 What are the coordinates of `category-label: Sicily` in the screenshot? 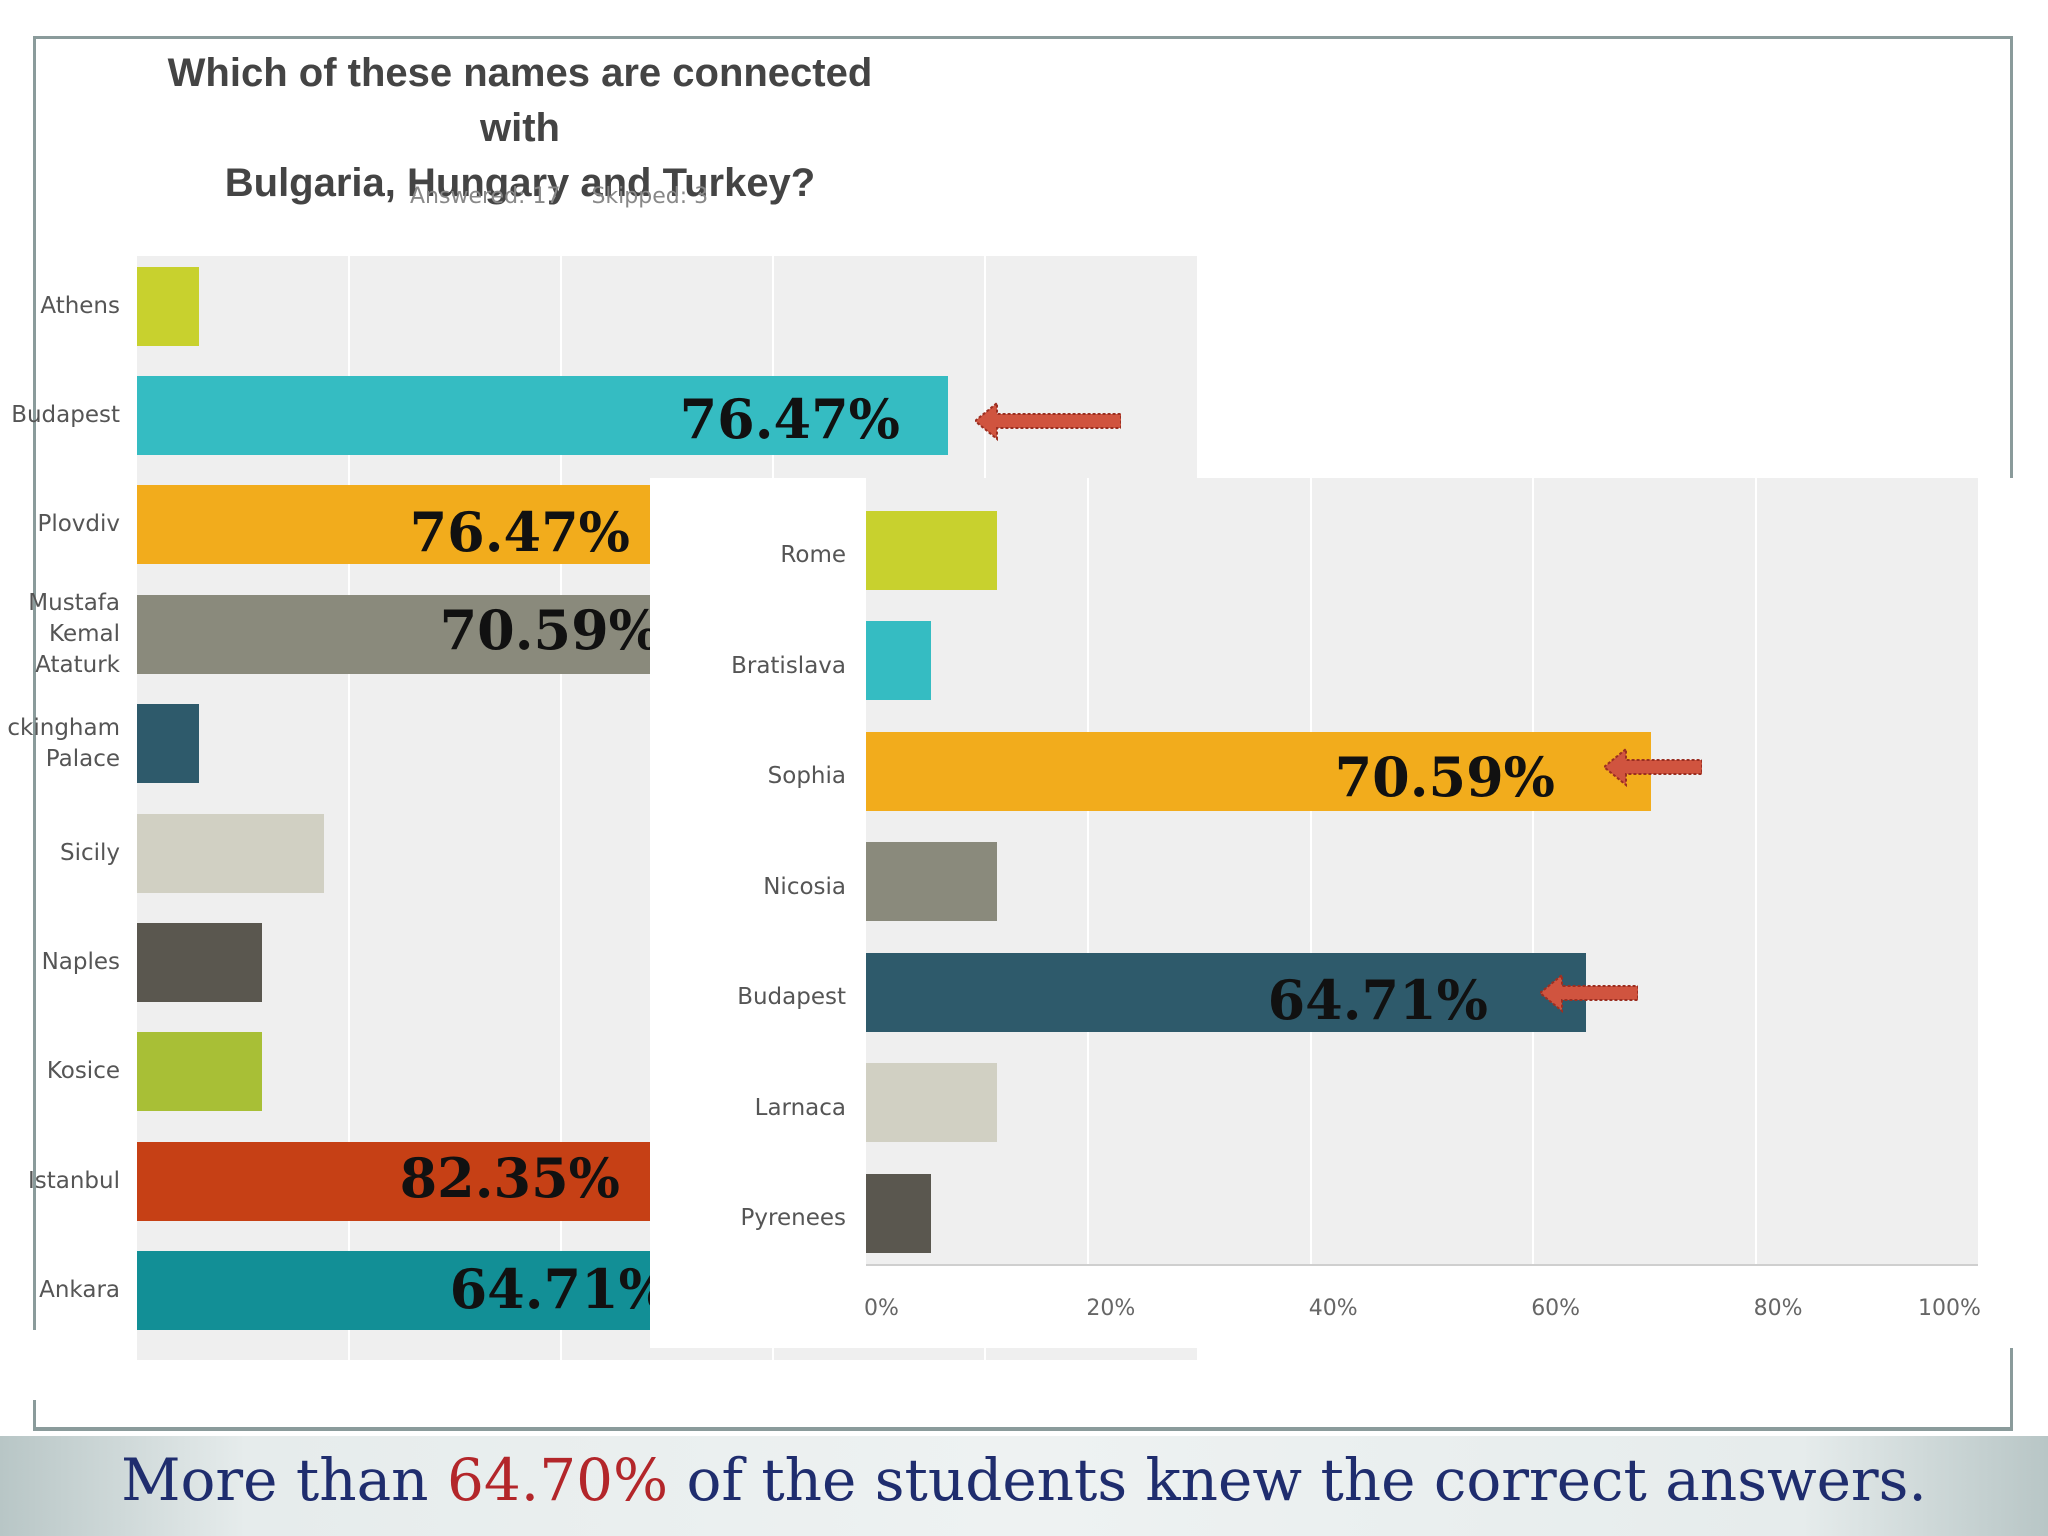 It's located at (89, 852).